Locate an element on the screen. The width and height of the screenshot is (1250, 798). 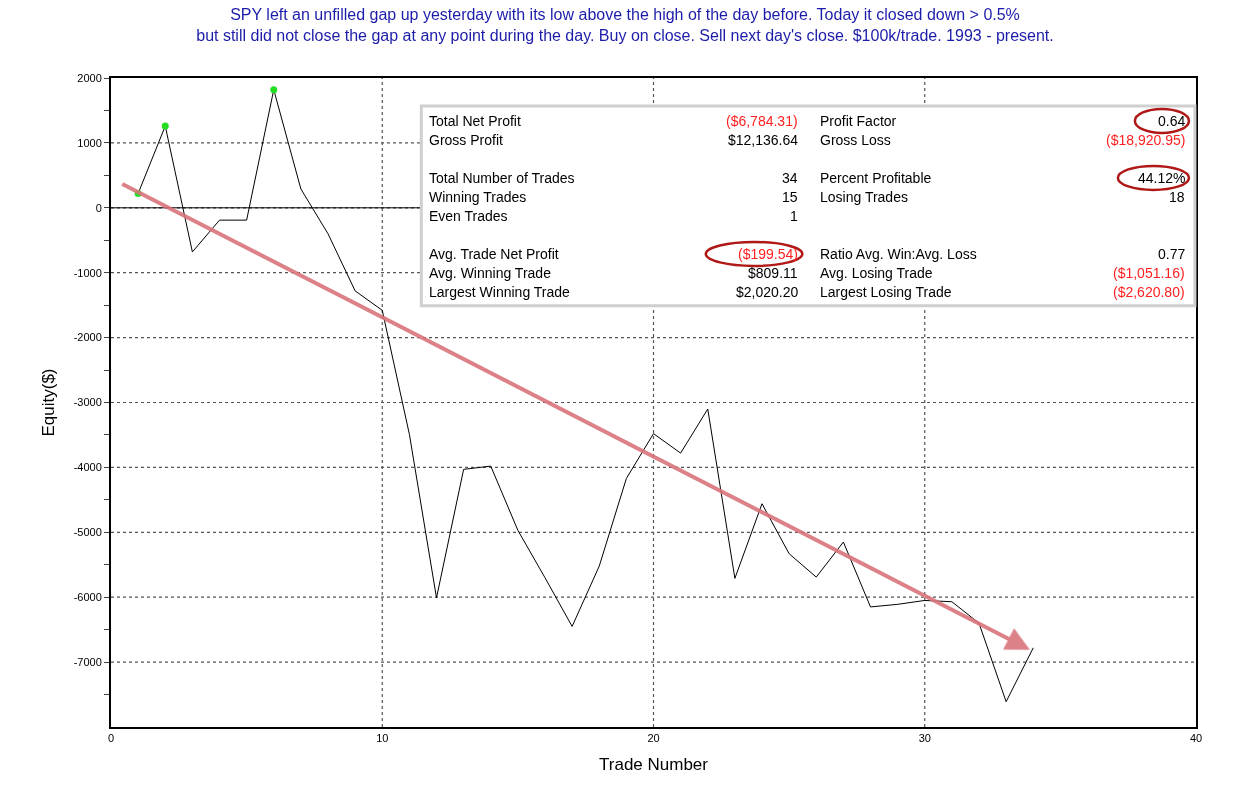
y-tick-label: -1000 is located at coordinates (87, 272).